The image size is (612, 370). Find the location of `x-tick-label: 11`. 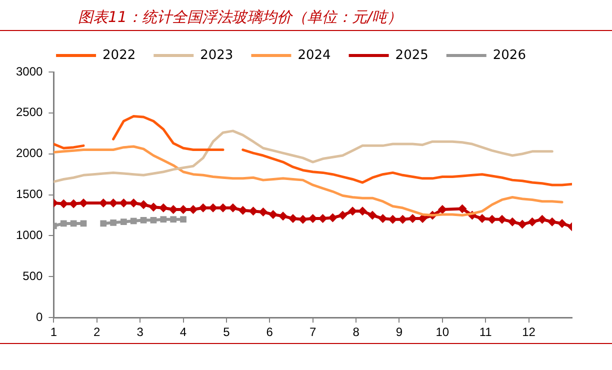

x-tick-label: 11 is located at coordinates (485, 332).